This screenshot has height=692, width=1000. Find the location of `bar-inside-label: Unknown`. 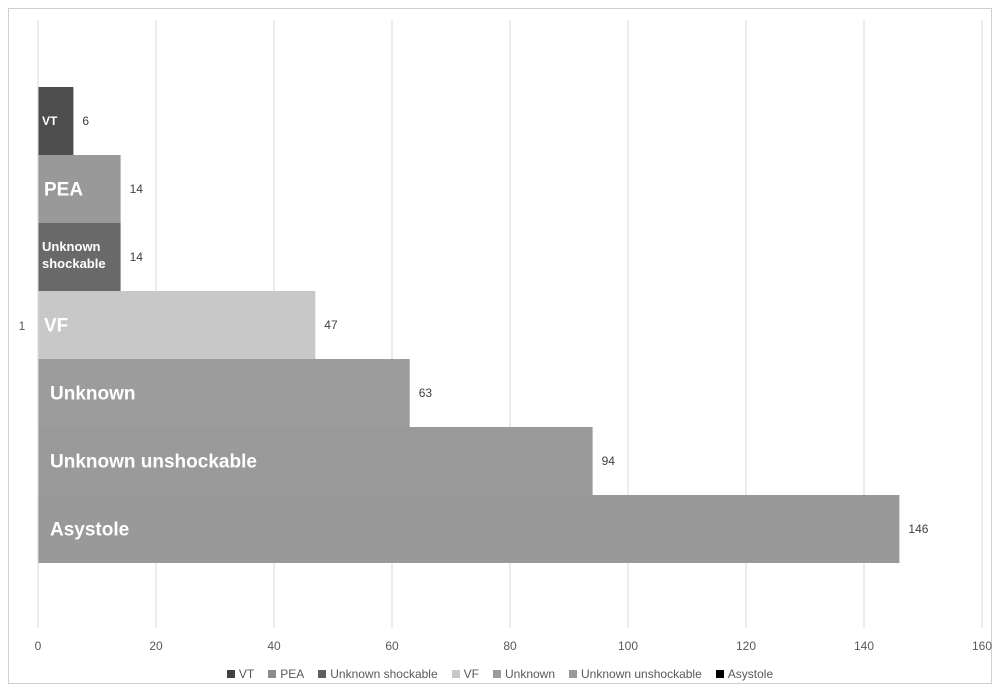

bar-inside-label: Unknown is located at coordinates (93, 394).